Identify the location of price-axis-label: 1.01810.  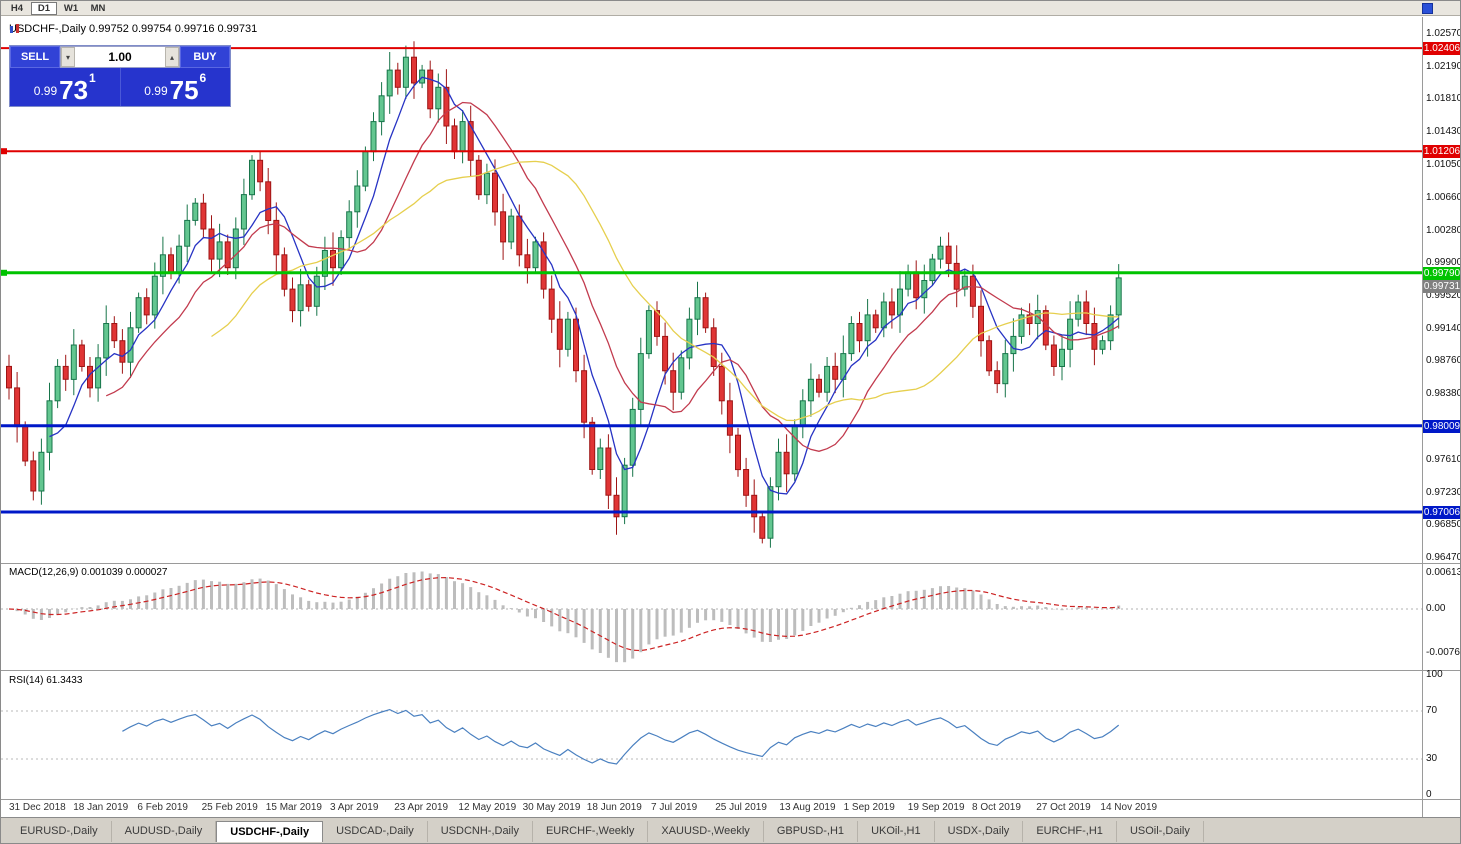
(1443, 99).